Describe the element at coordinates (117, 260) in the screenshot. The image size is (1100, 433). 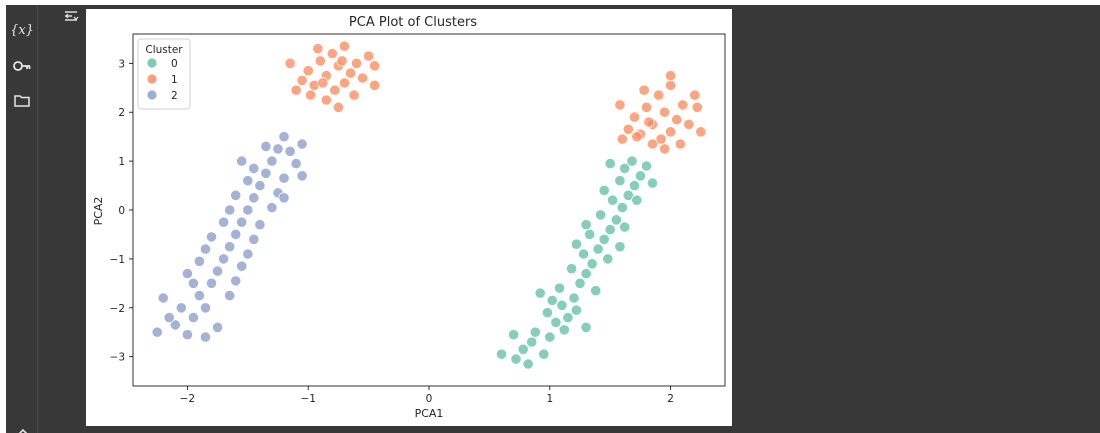
I see `y-tick-label: −1` at that location.